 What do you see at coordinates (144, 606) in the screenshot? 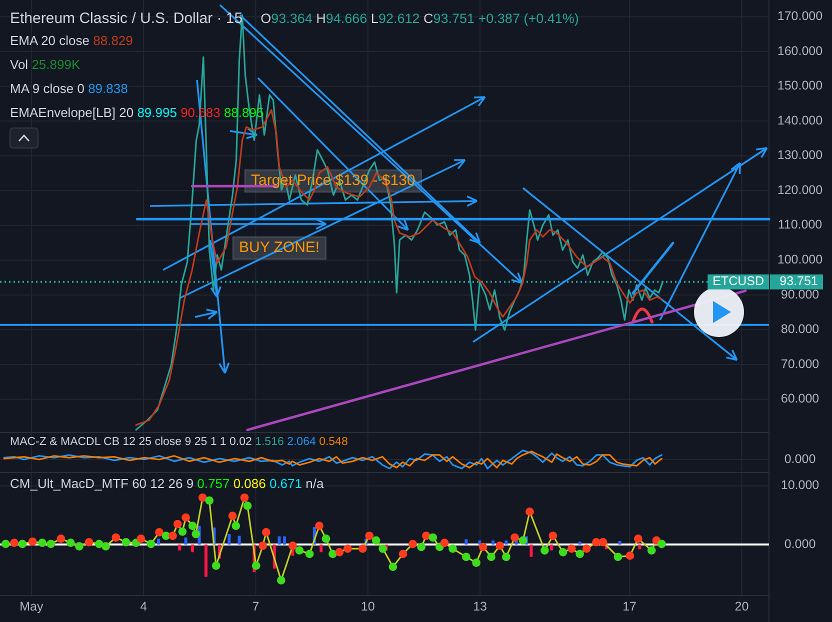
I see `x-tick-label: 4` at bounding box center [144, 606].